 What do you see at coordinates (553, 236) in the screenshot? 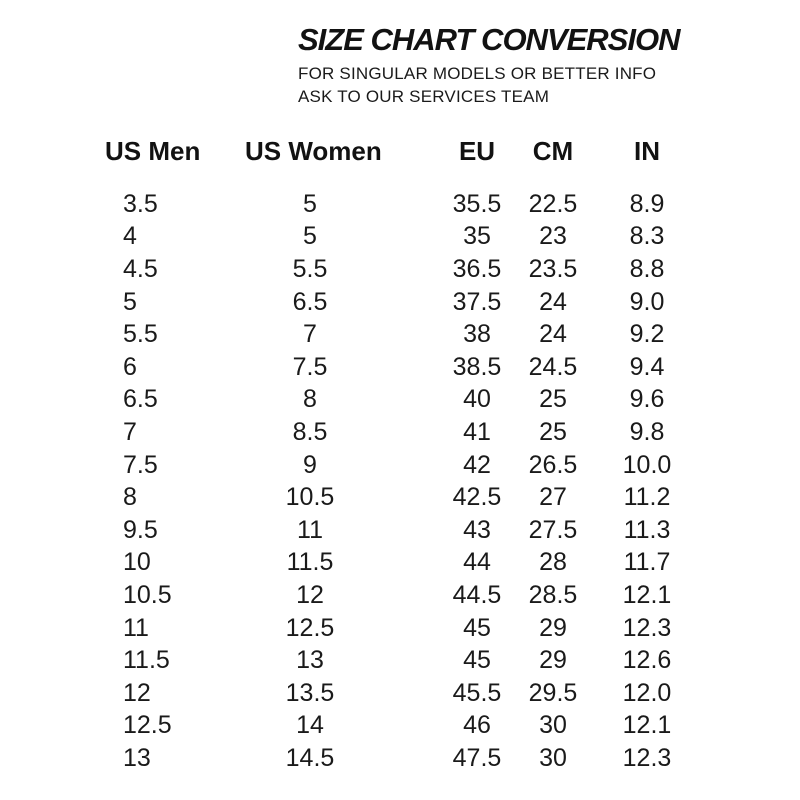
I see `cell-cm: 23` at bounding box center [553, 236].